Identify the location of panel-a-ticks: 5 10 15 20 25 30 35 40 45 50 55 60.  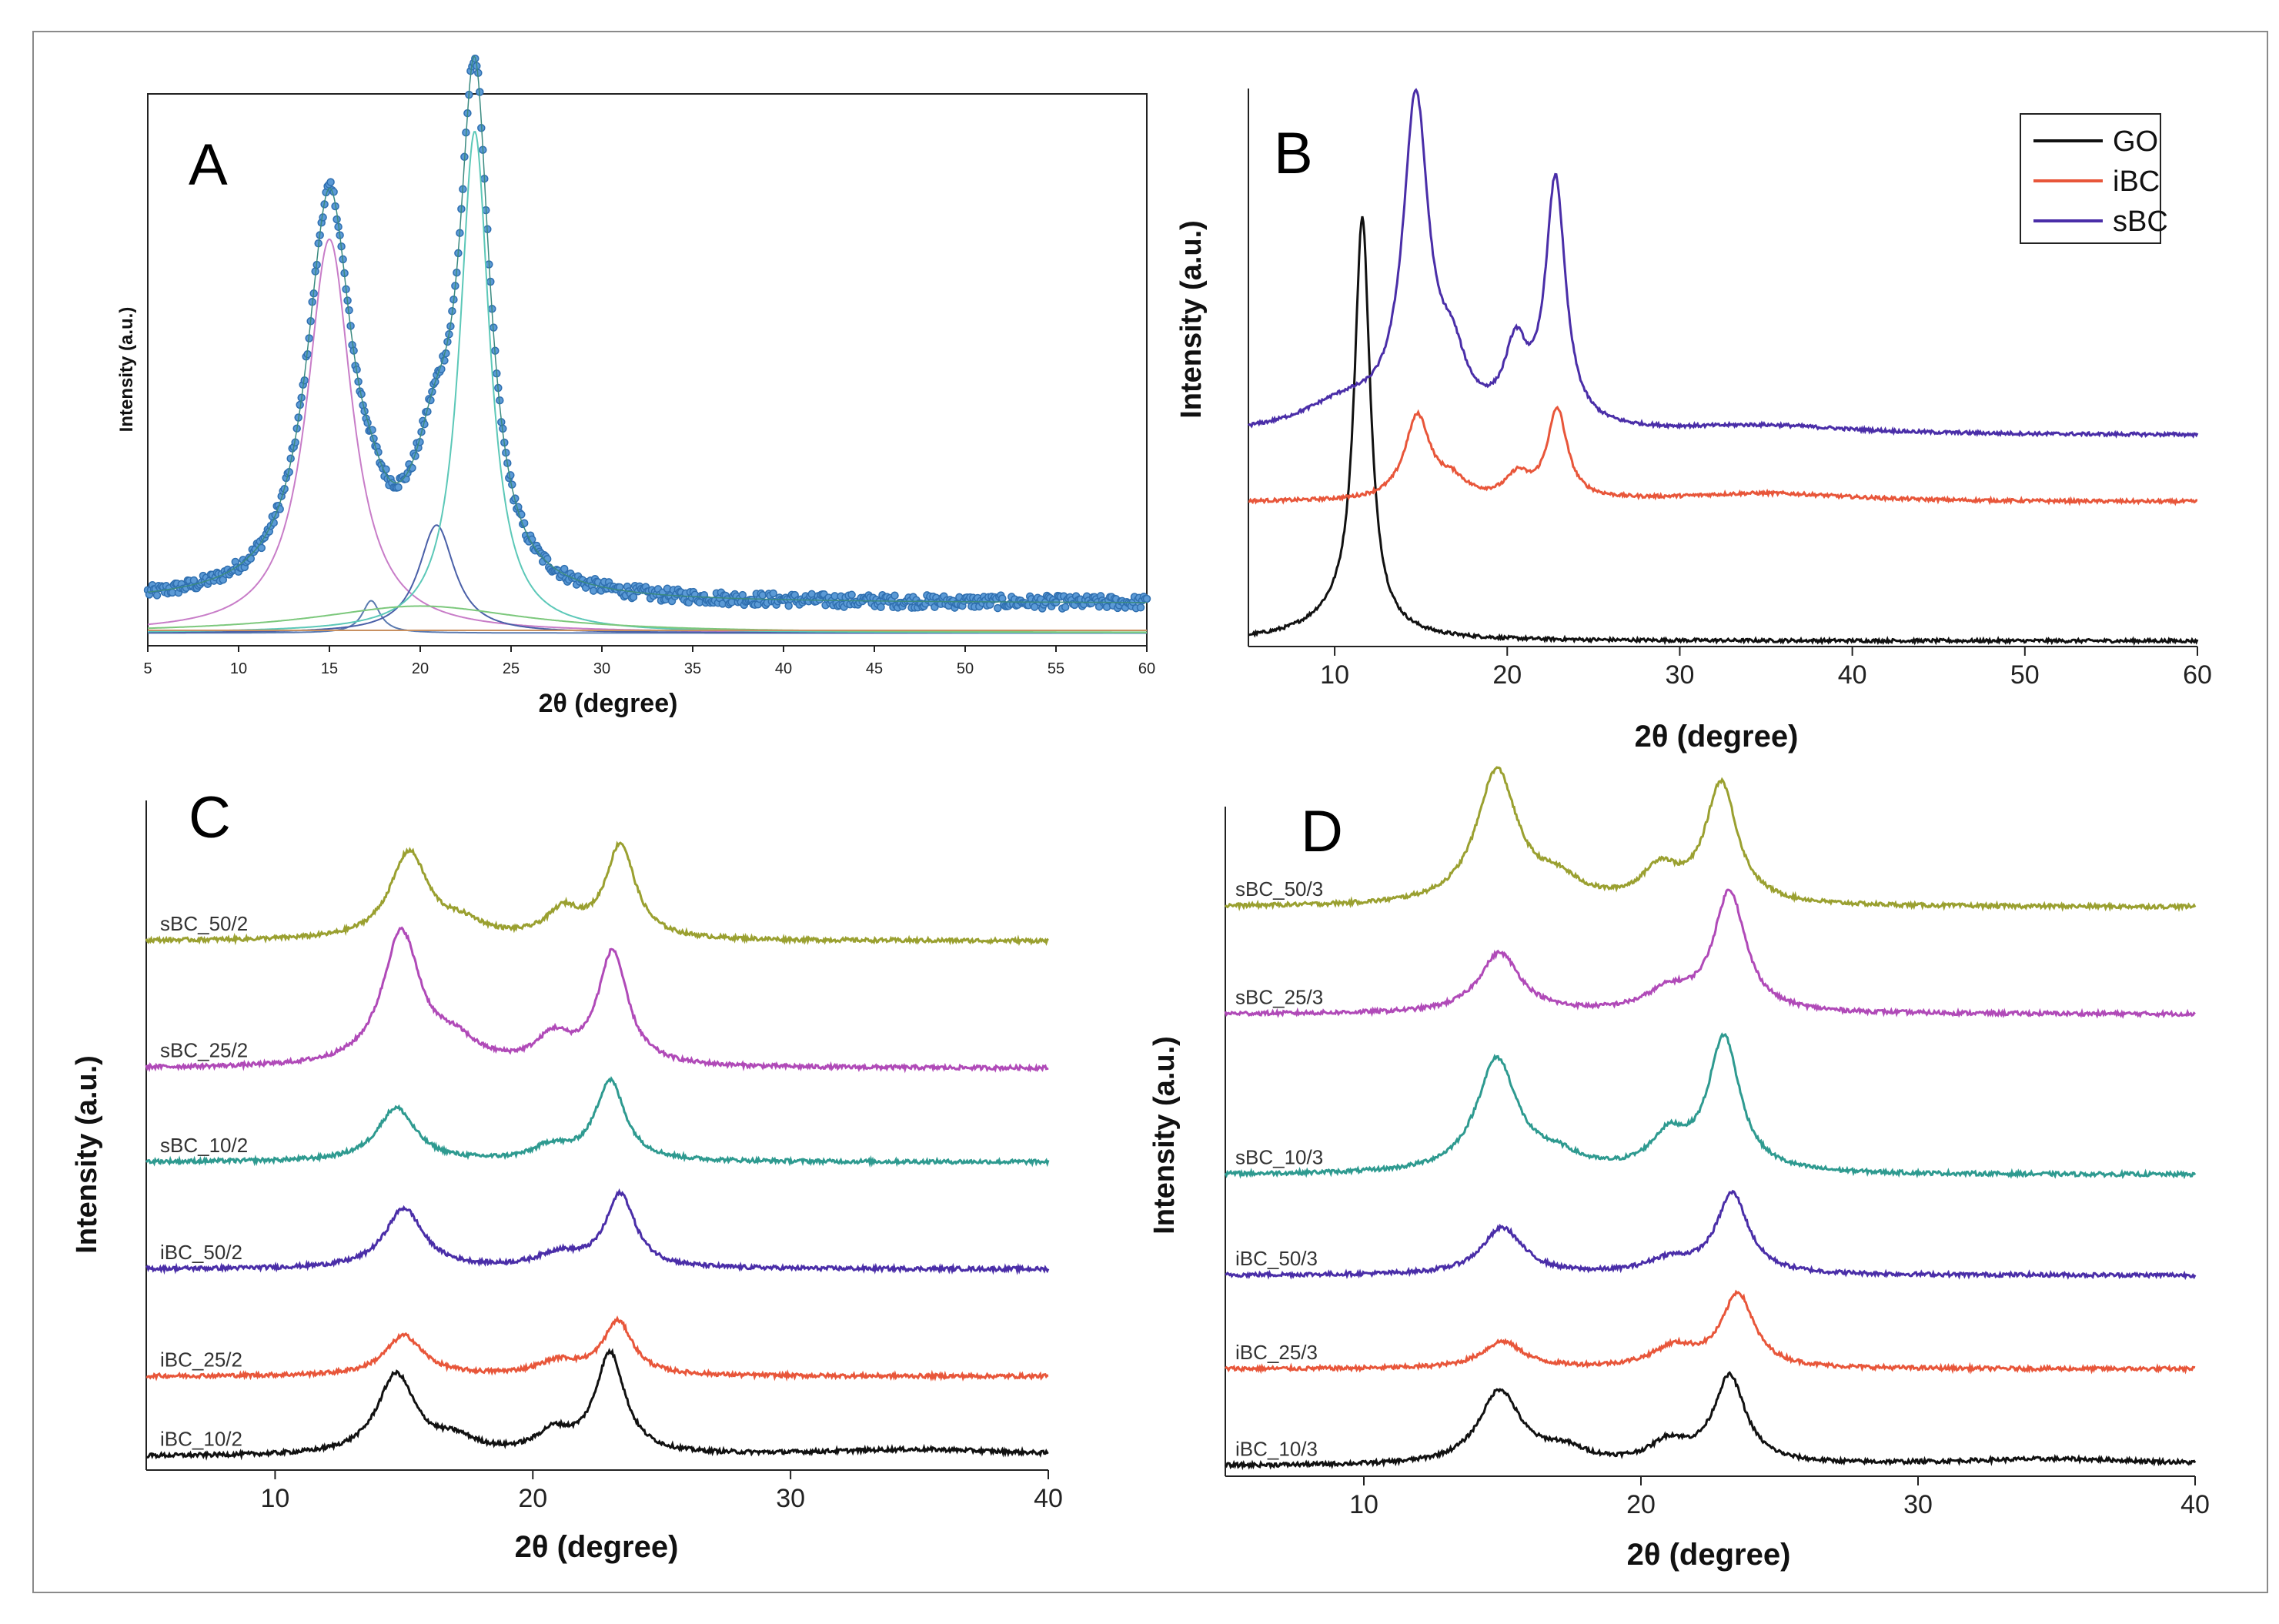
(649, 661).